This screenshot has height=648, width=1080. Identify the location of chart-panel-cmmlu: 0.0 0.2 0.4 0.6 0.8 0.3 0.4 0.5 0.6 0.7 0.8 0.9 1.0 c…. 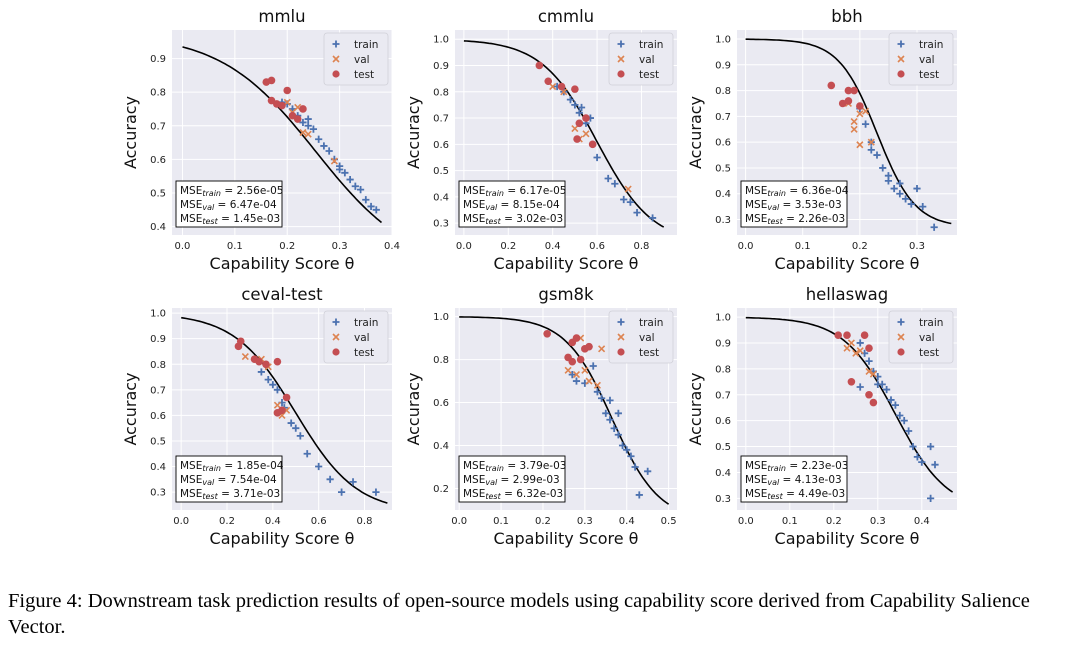
(540, 140).